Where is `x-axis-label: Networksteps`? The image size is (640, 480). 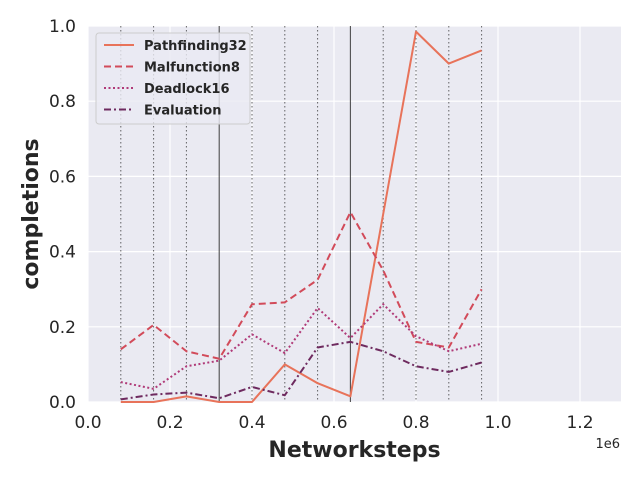 x-axis-label: Networksteps is located at coordinates (354, 450).